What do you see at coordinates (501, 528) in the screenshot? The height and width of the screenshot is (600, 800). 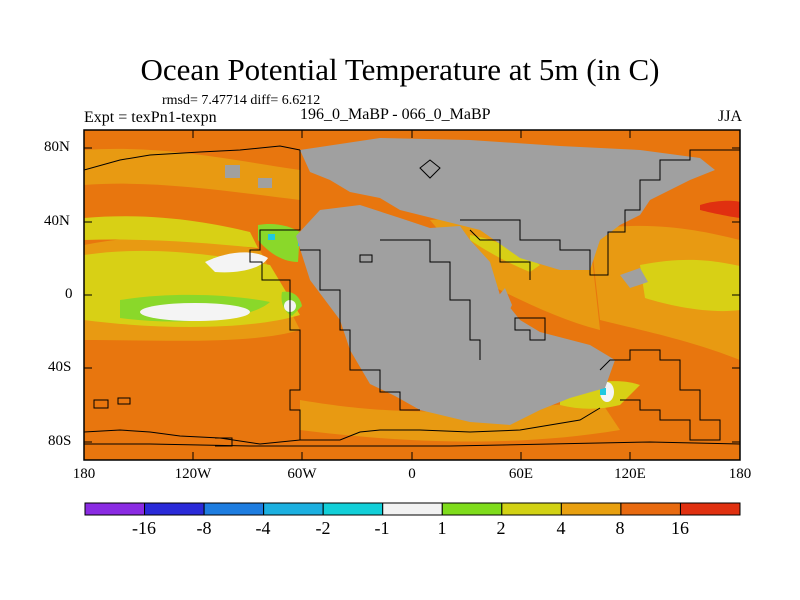 I see `colorbar-label: 2` at bounding box center [501, 528].